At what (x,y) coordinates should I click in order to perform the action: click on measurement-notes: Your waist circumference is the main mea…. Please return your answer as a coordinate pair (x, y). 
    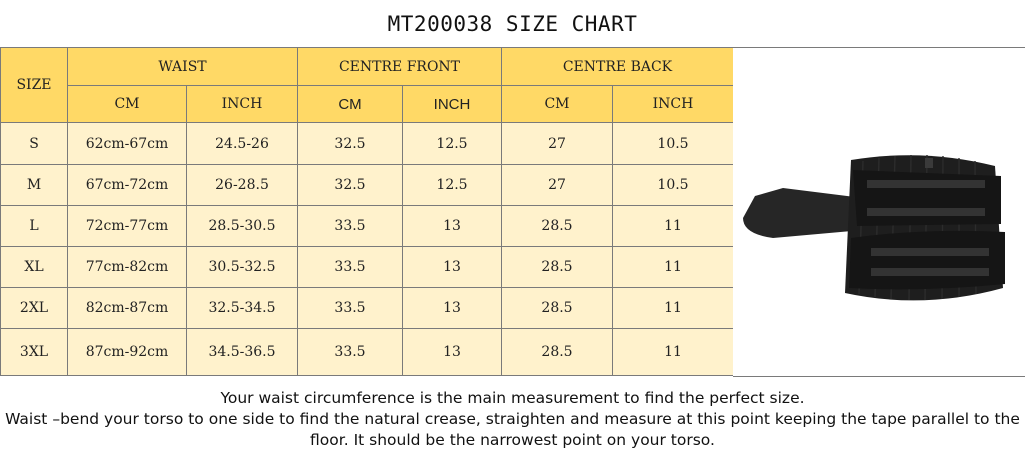
    Looking at the image, I should click on (512, 419).